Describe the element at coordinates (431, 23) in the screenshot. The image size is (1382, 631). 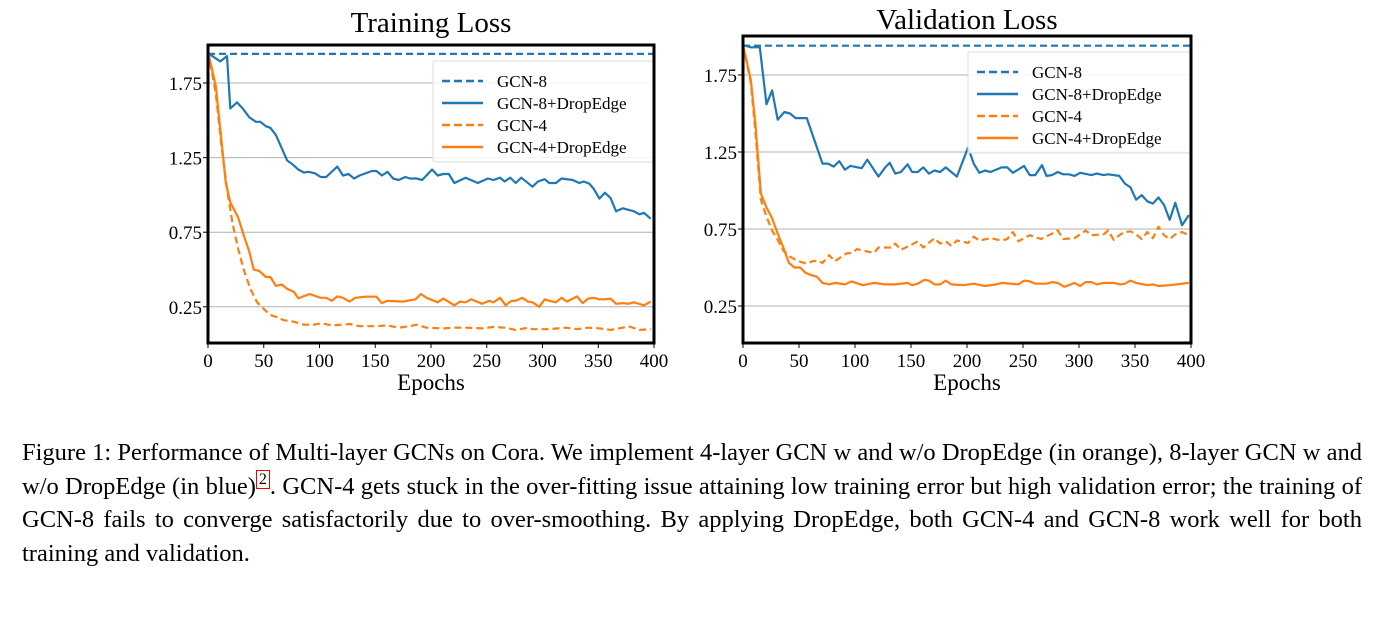
I see `chart-title: Training Loss` at that location.